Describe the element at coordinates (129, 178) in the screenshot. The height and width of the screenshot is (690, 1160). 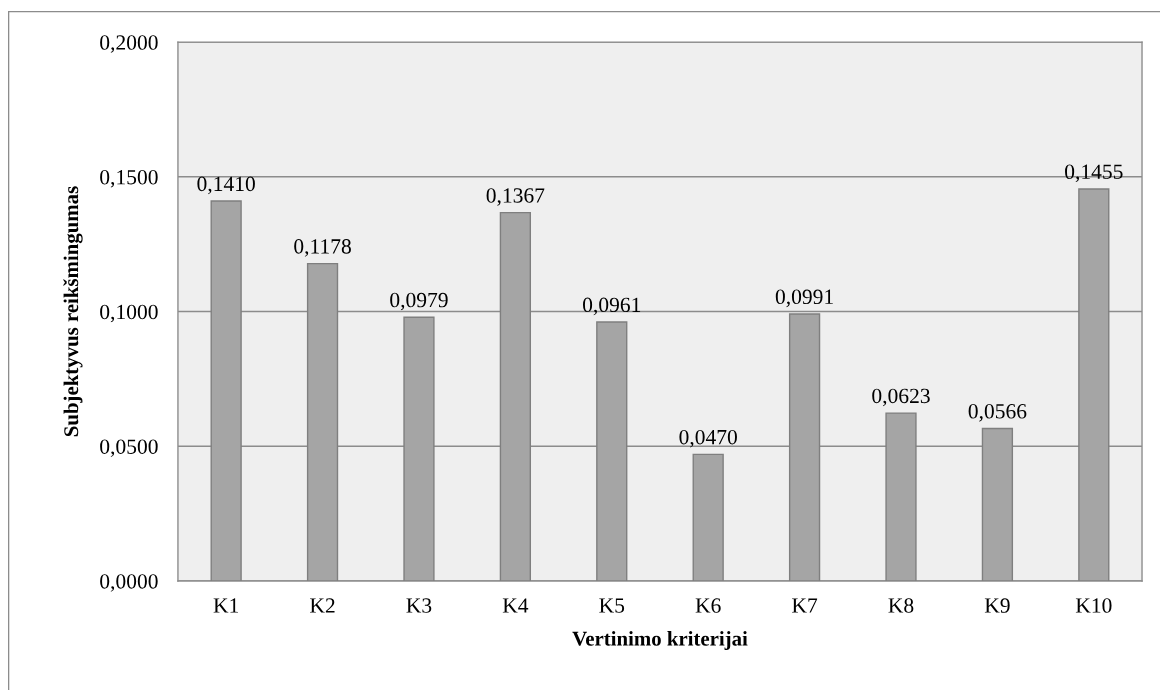
I see `y-tick-label: 0,1500` at that location.